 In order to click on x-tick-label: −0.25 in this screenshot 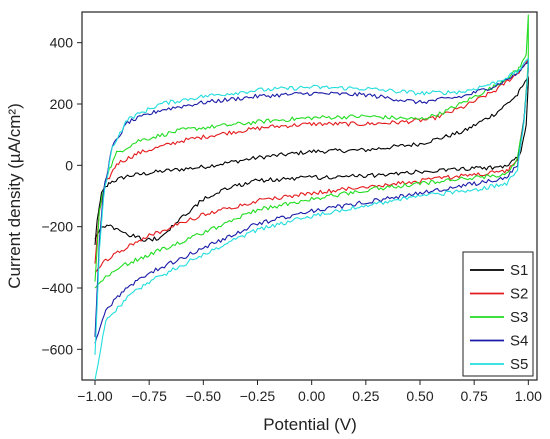, I will do `click(258, 396)`.